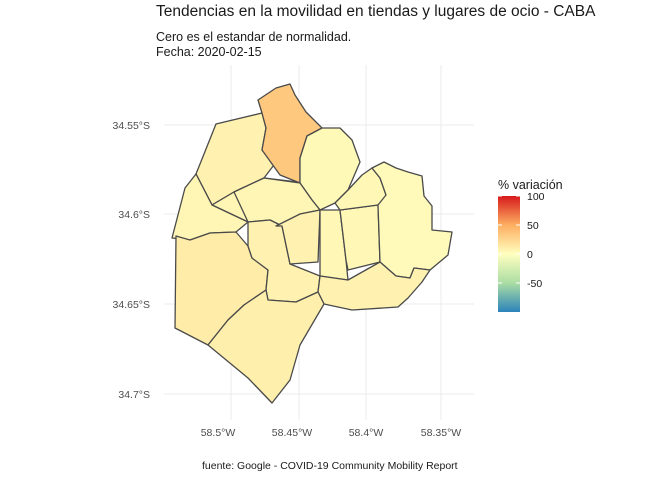 The image size is (672, 480). I want to click on y-tick: 34.55°S, so click(131, 126).